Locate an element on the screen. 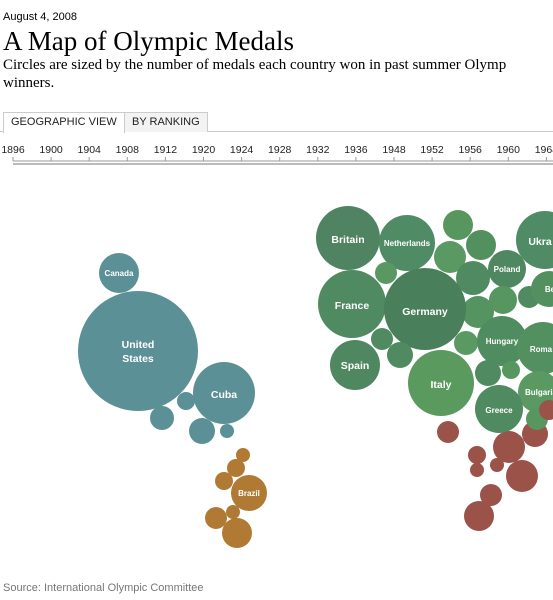  country-label: Italy is located at coordinates (440, 385).